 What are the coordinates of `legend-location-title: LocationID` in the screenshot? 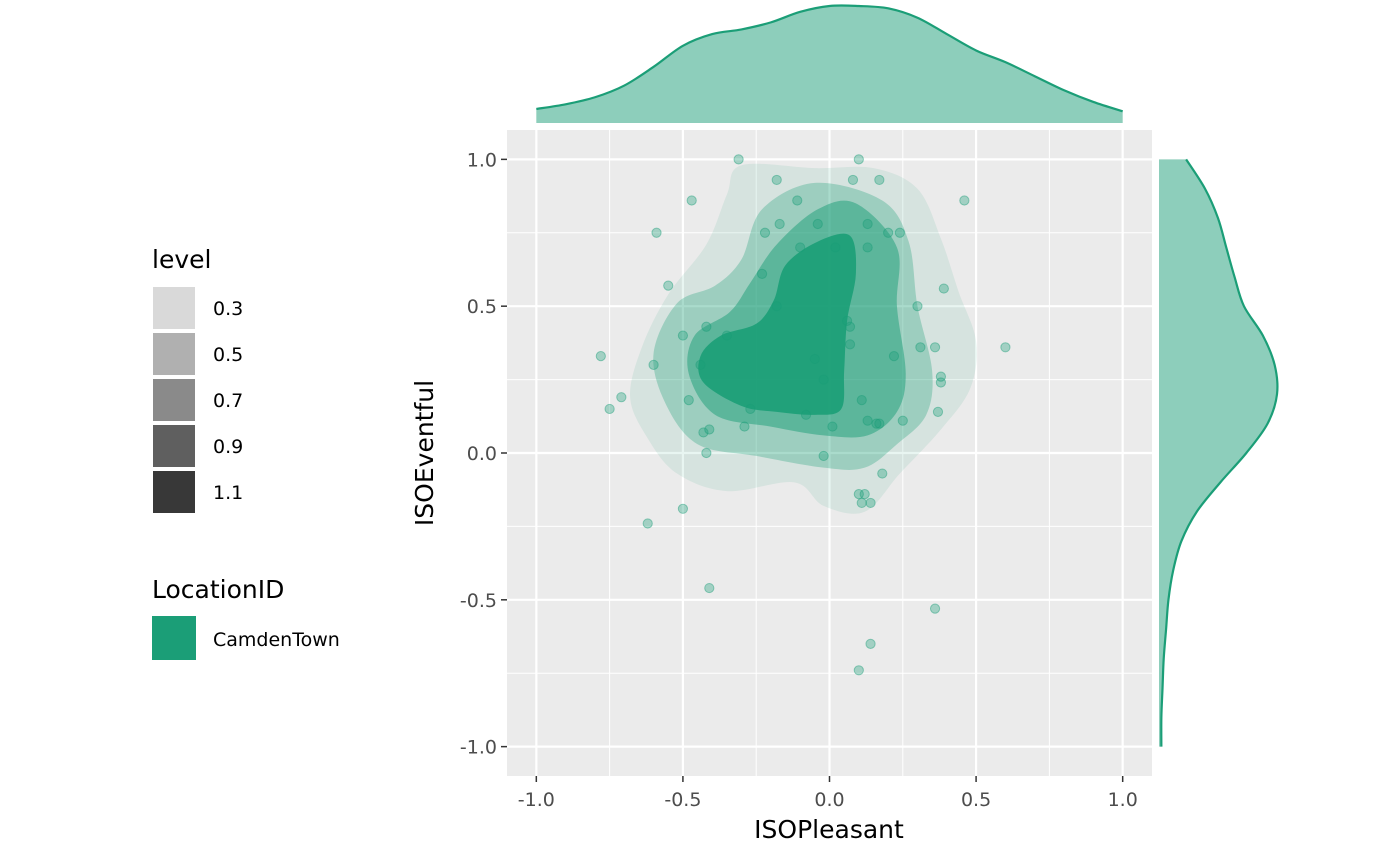 It's located at (218, 589).